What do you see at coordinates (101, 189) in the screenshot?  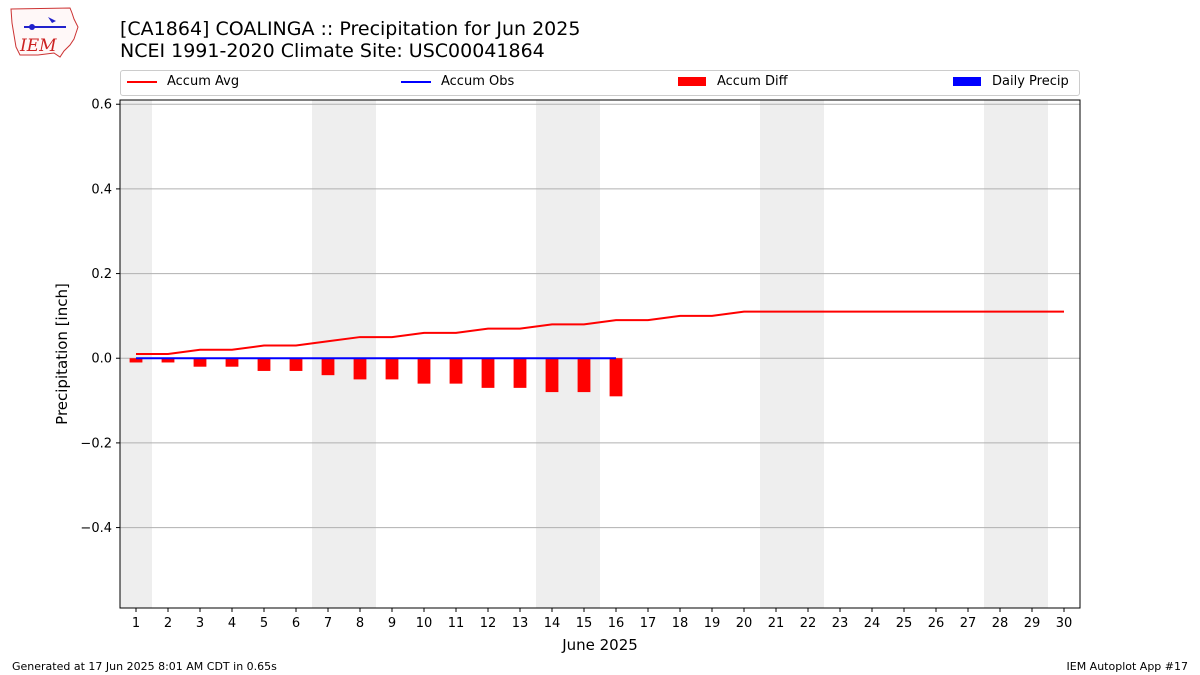 I see `y-tick-label: 0.4` at bounding box center [101, 189].